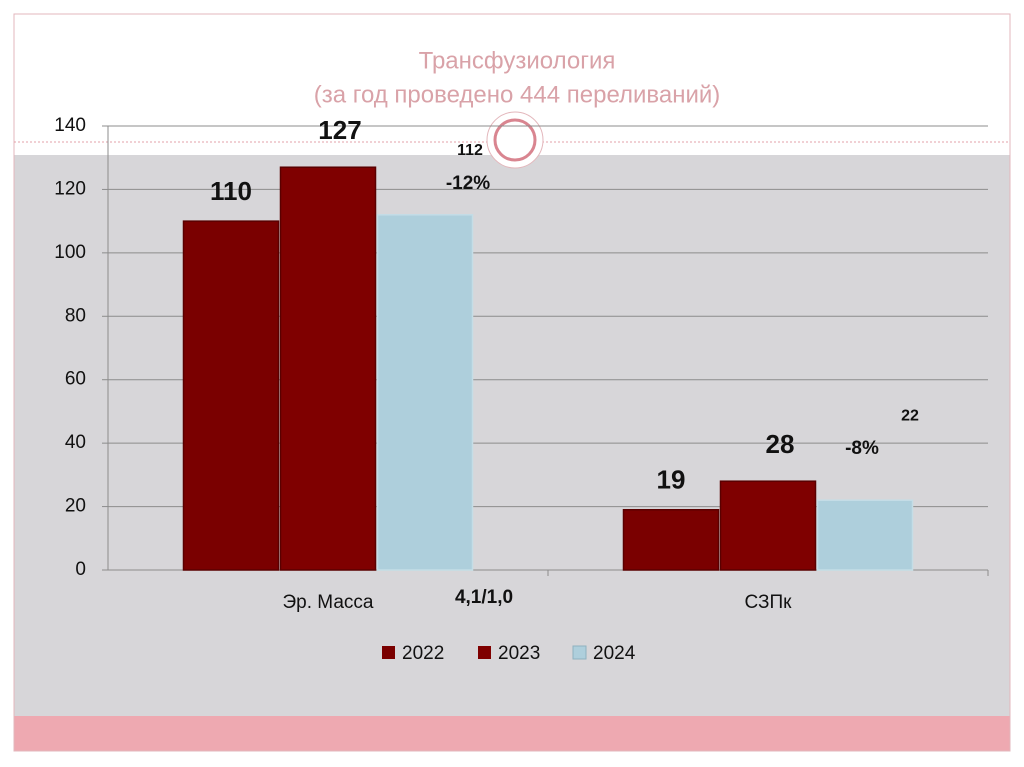  I want to click on annotation: -12%, so click(468, 183).